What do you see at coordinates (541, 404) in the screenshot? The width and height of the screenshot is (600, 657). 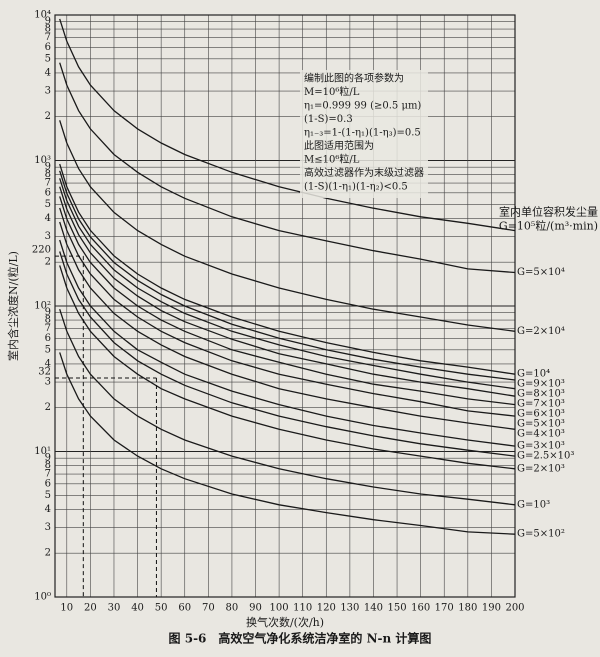 I see `series-label: G=7×10³` at bounding box center [541, 404].